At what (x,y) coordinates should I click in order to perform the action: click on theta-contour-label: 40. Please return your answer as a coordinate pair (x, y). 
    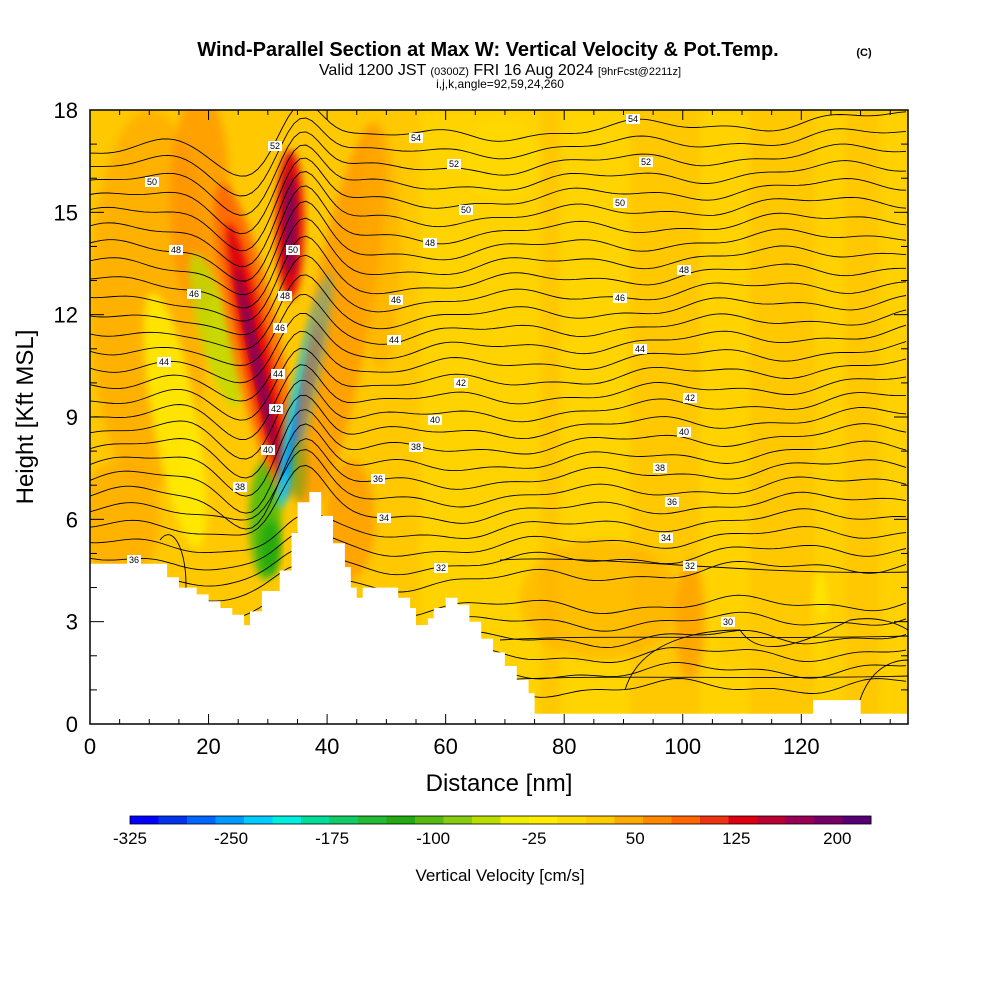
    Looking at the image, I should click on (268, 450).